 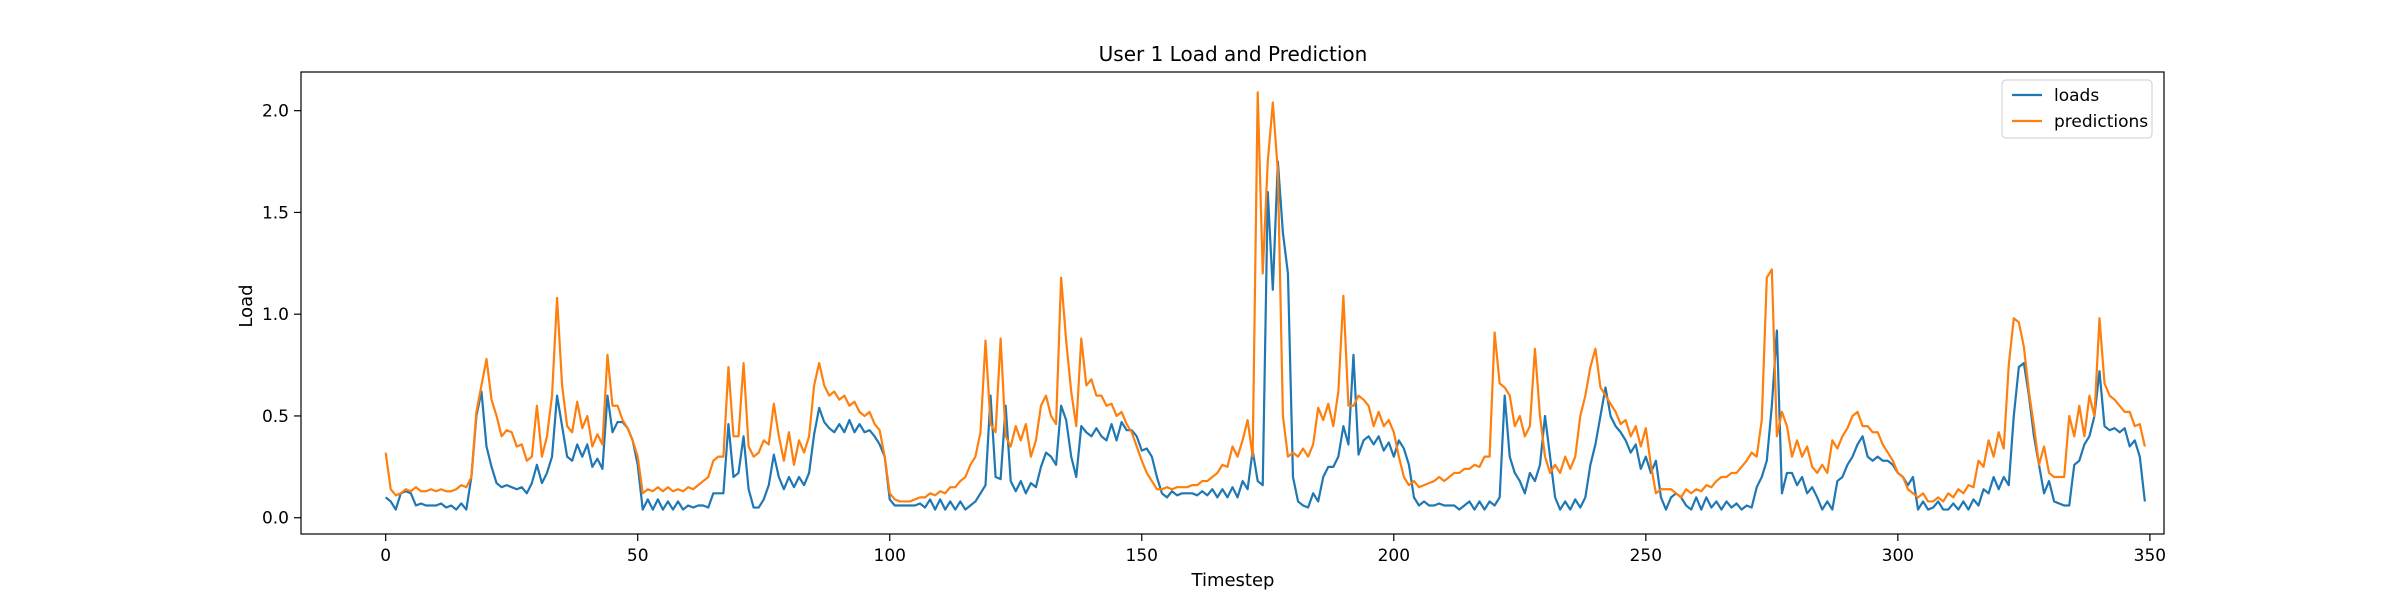 I want to click on x-tick-label: 150, so click(x=1142, y=556).